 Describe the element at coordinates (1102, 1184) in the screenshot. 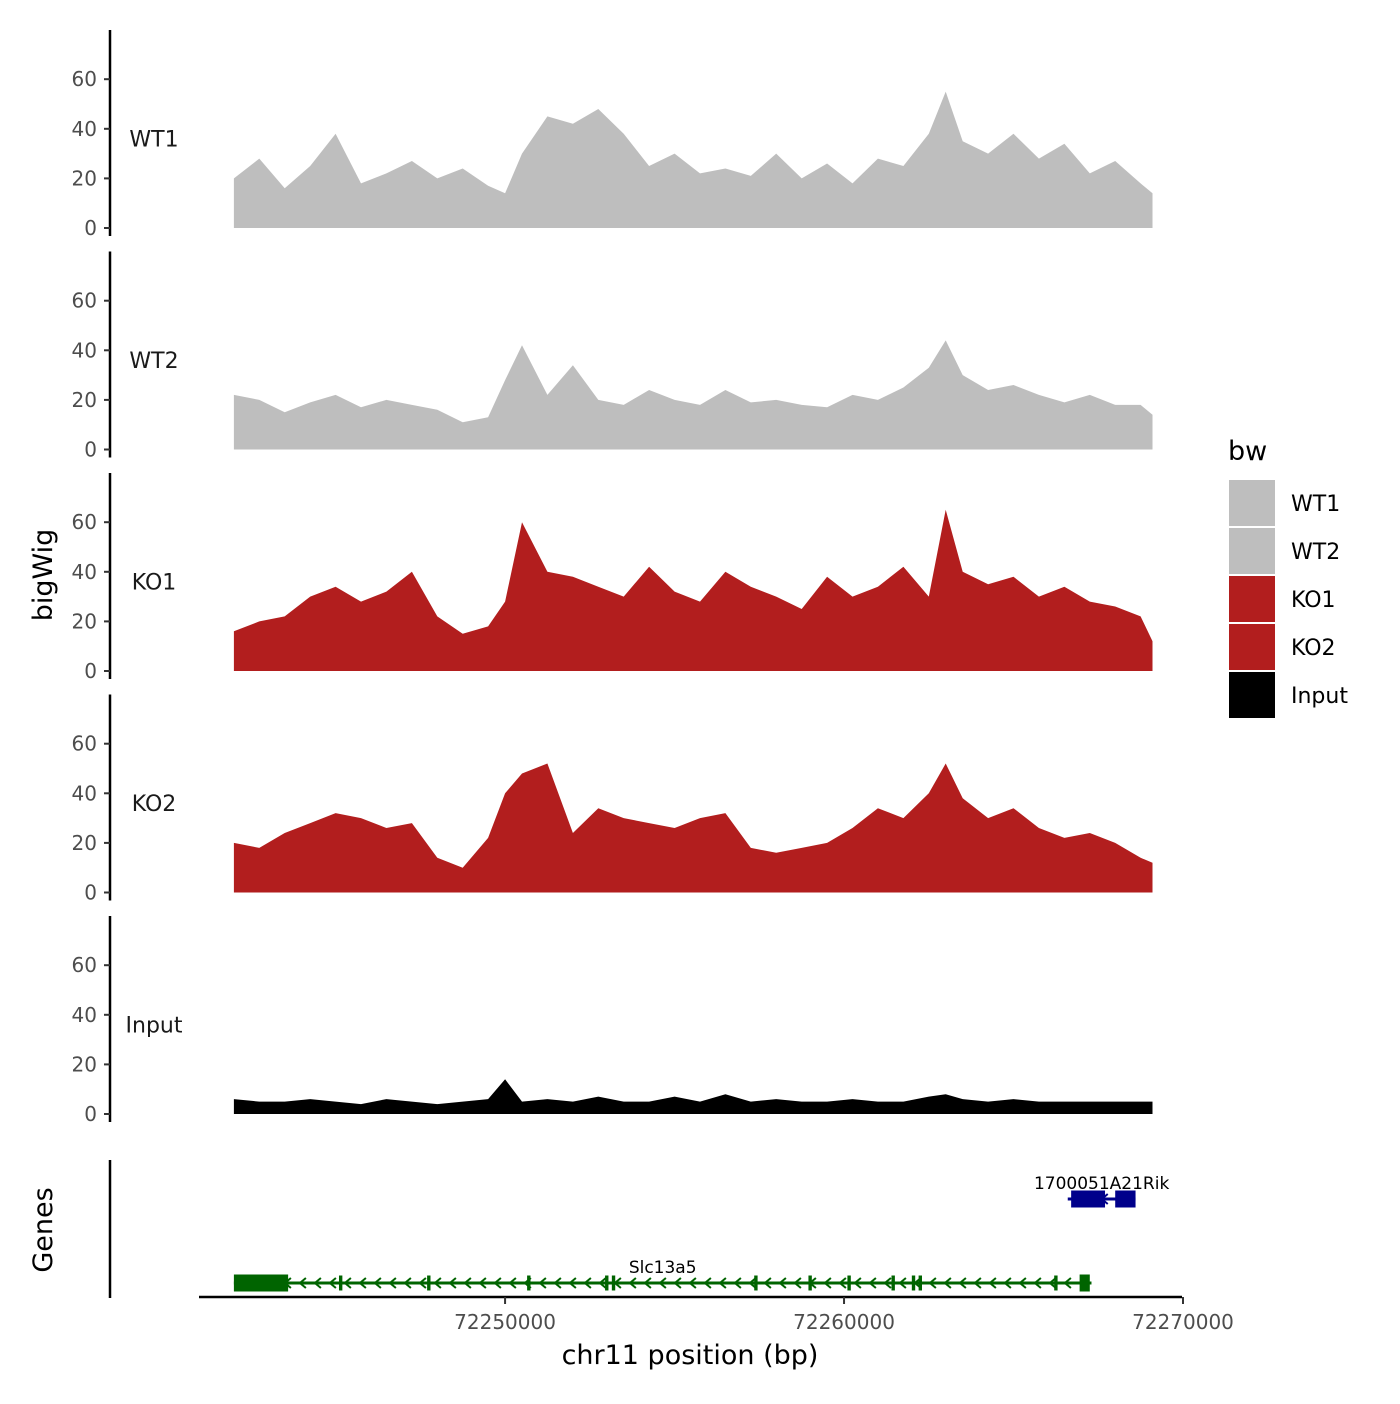

I see `gene-label: 1700051A21Rik` at that location.